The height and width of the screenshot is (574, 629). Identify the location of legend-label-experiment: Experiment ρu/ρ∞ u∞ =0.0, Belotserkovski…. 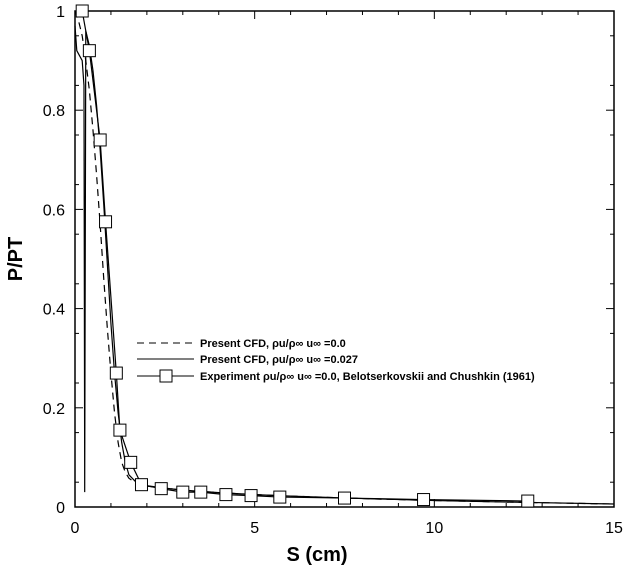
(367, 377).